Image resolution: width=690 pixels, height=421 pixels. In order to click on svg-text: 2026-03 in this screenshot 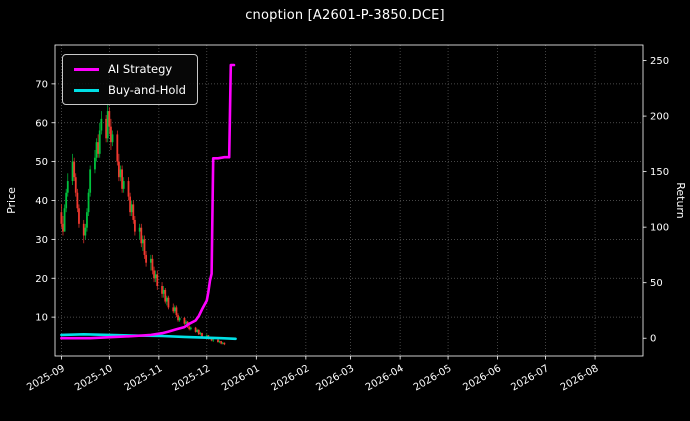, I will do `click(335, 378)`.